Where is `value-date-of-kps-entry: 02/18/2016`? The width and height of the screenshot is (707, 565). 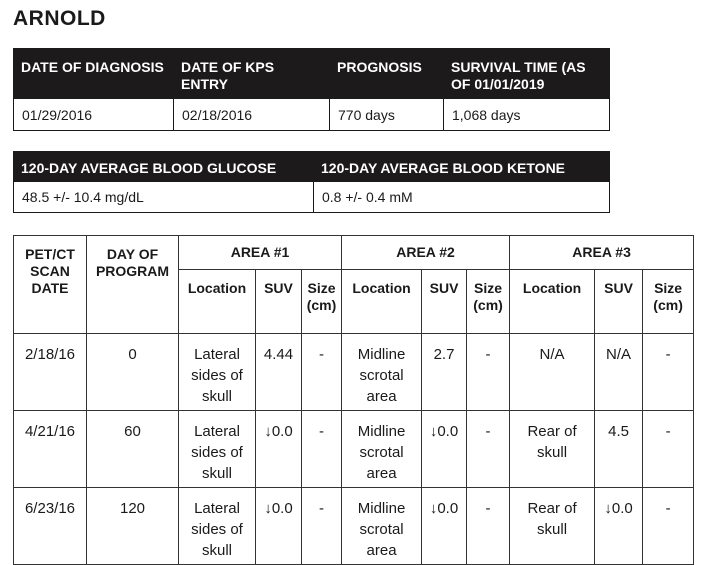
value-date-of-kps-entry: 02/18/2016 is located at coordinates (251, 114).